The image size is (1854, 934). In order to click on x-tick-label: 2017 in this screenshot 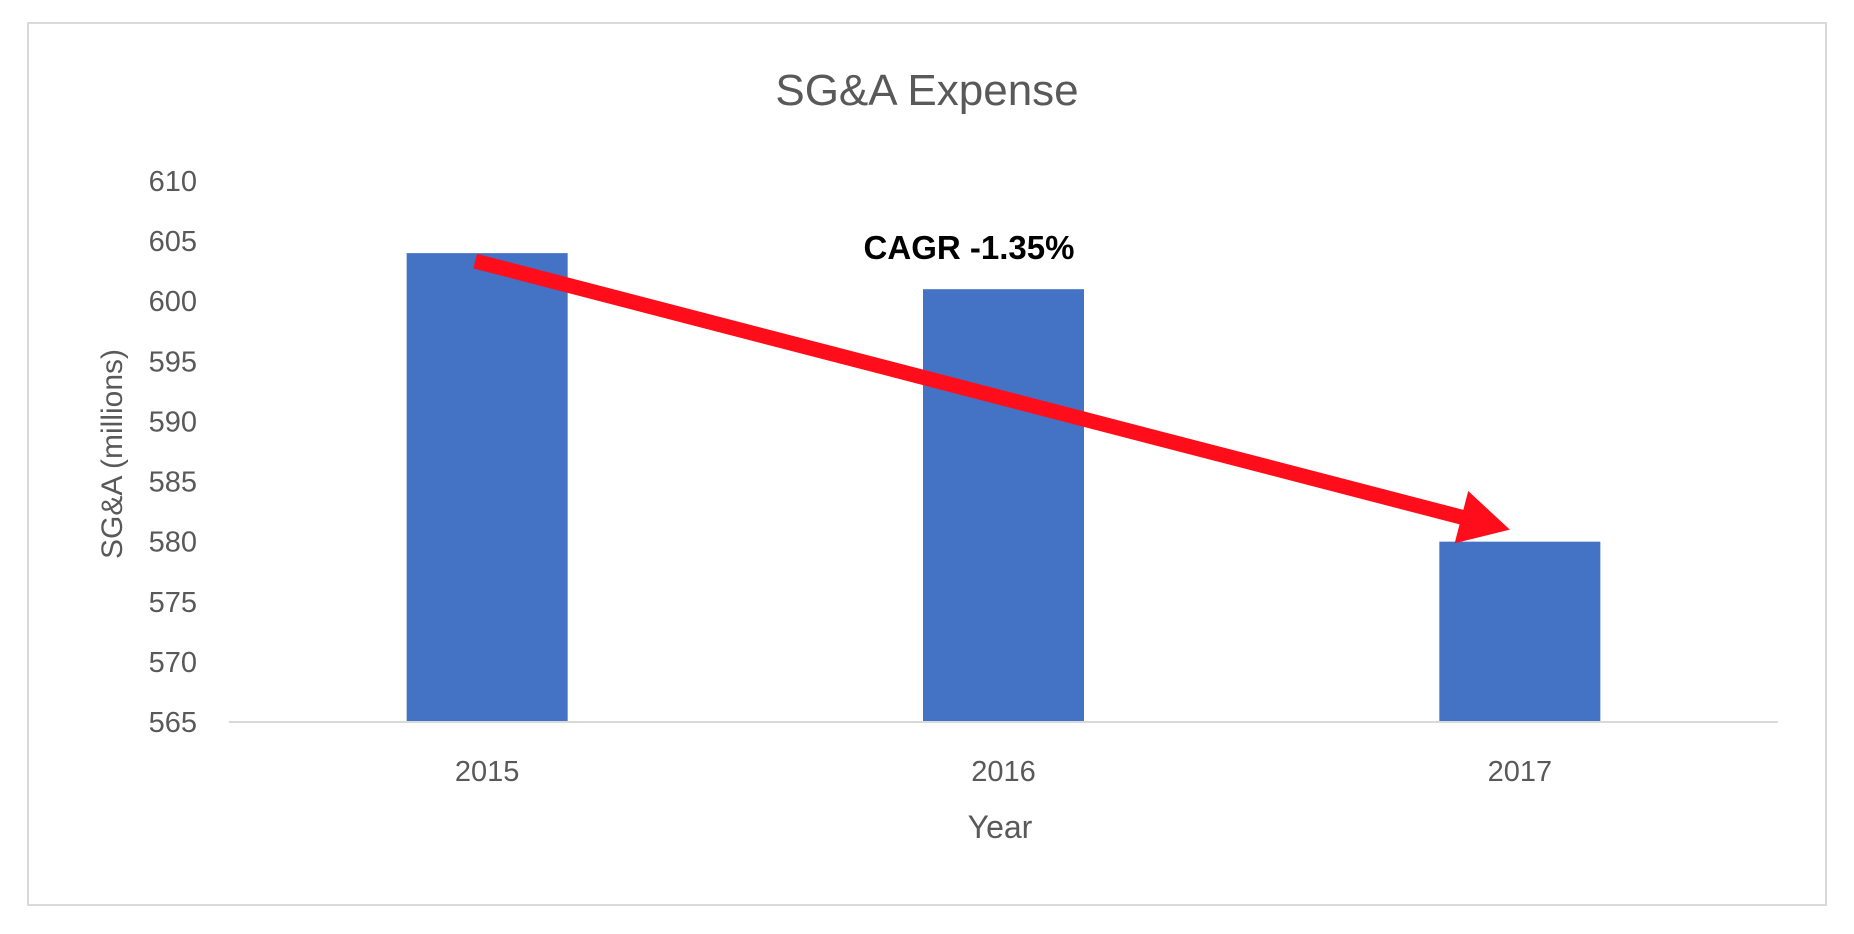, I will do `click(1520, 772)`.